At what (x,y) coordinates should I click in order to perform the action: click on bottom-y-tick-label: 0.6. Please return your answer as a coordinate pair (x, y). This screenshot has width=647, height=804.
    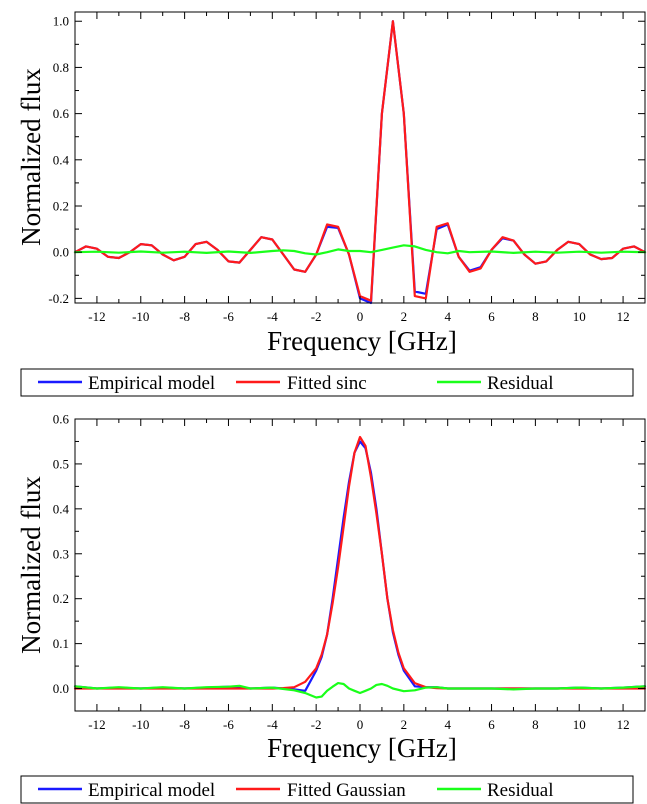
    Looking at the image, I should click on (61, 419).